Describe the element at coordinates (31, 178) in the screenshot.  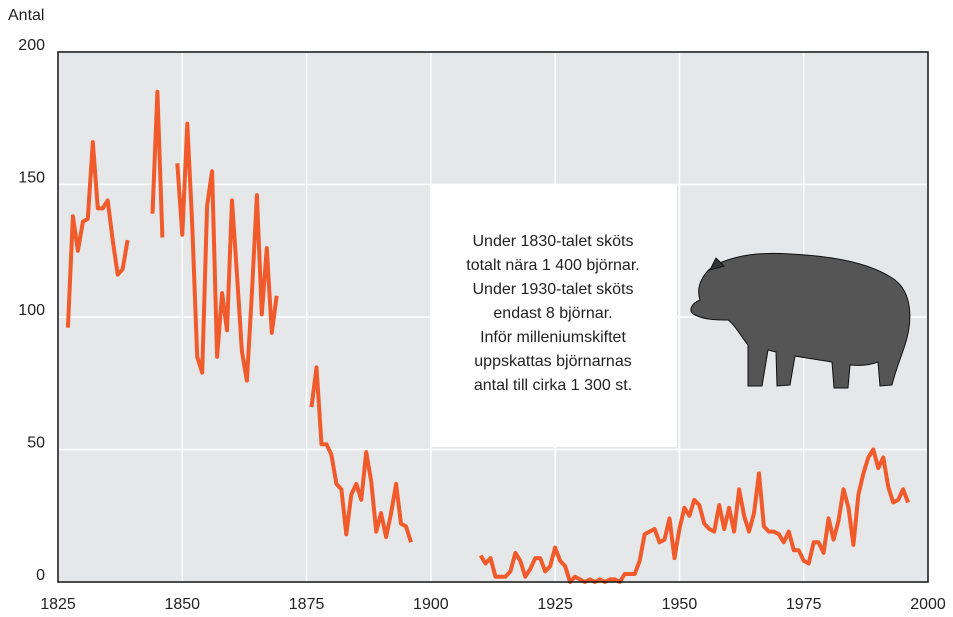
I see `y-tick-label: 150` at that location.